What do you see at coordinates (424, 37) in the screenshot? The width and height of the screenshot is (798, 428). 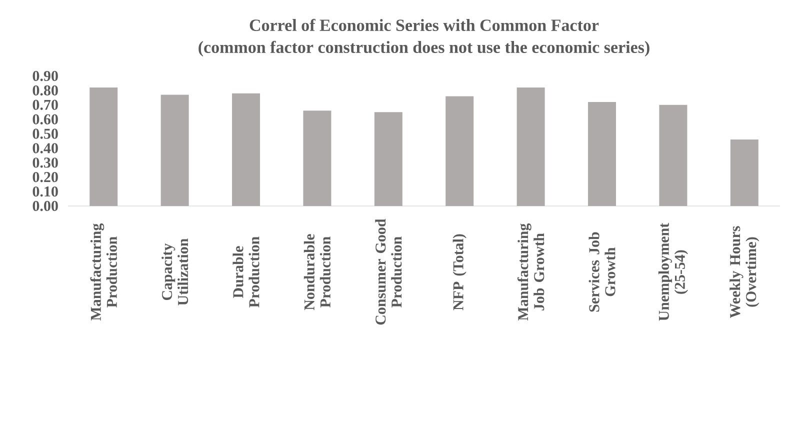 I see `chart-title: Correl of Economic Series with Common Factor (common factor construction does not use the economic series)` at bounding box center [424, 37].